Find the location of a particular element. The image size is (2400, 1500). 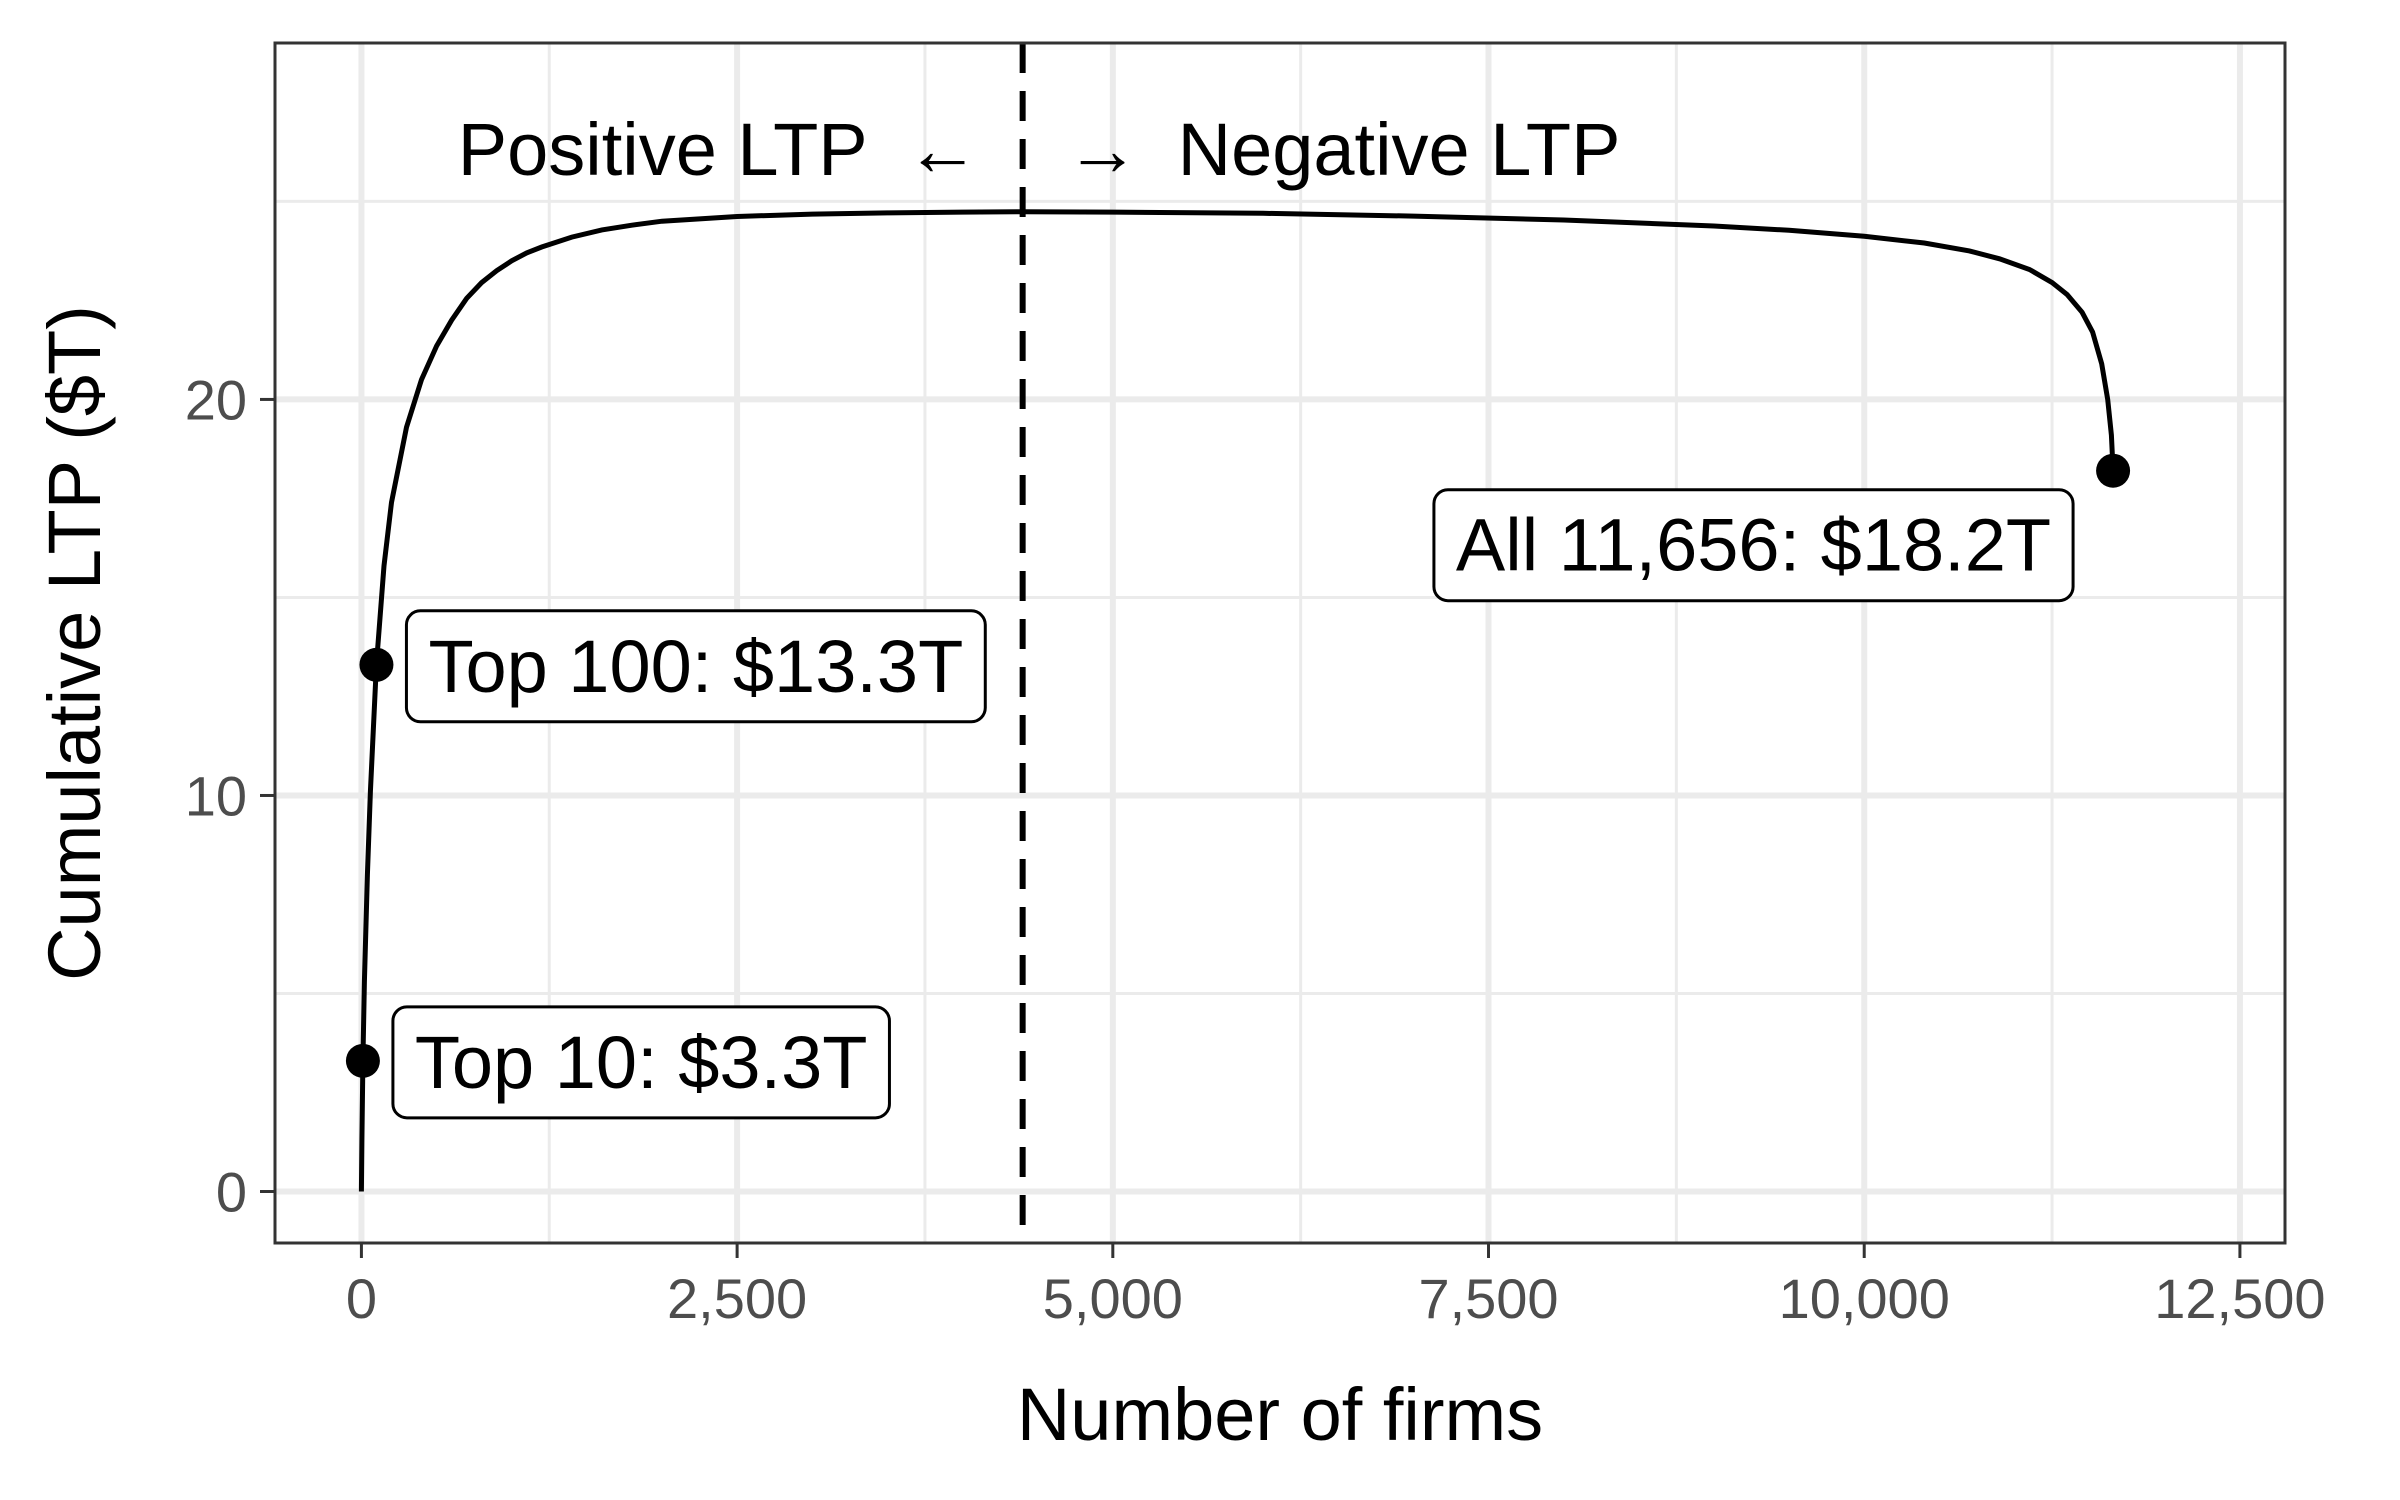

positive-ltp-label: Positive LTP is located at coordinates (663, 149).